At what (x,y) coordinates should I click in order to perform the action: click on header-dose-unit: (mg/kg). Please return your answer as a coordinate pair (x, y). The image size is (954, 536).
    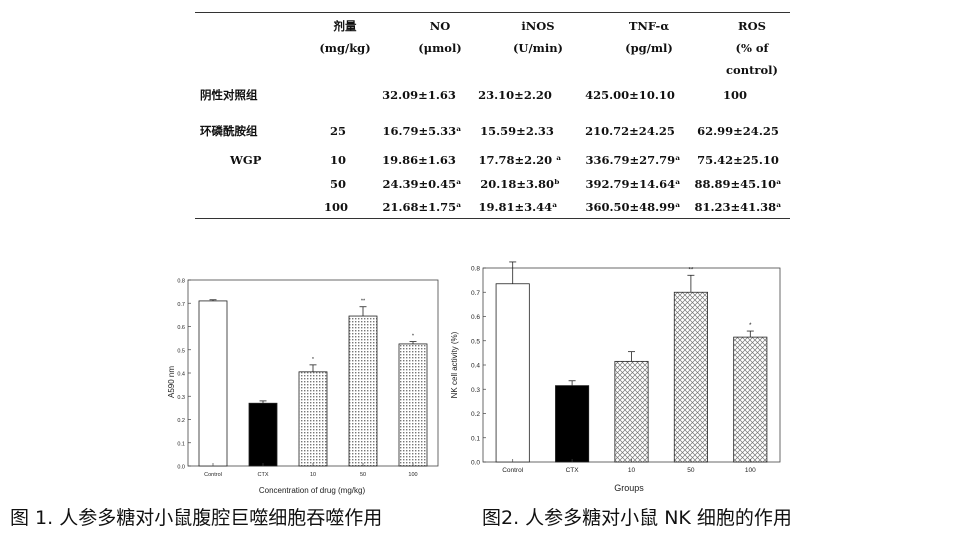
    Looking at the image, I should click on (345, 48).